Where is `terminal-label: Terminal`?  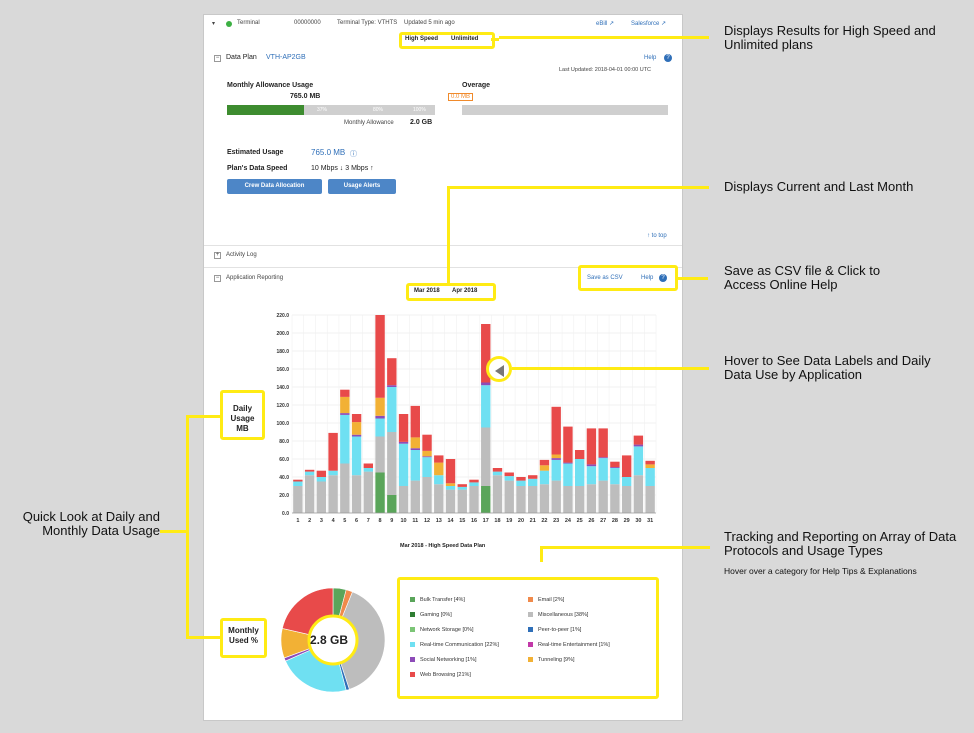
terminal-label: Terminal is located at coordinates (248, 23).